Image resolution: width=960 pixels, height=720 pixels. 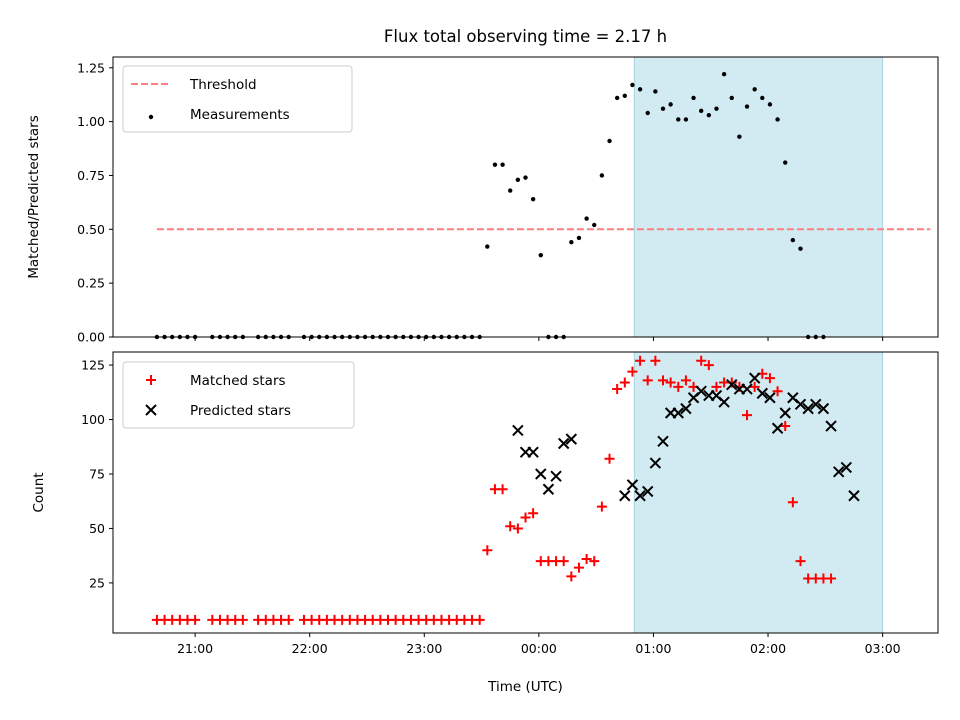 I want to click on y-tick-label: 1.25, so click(x=91, y=67).